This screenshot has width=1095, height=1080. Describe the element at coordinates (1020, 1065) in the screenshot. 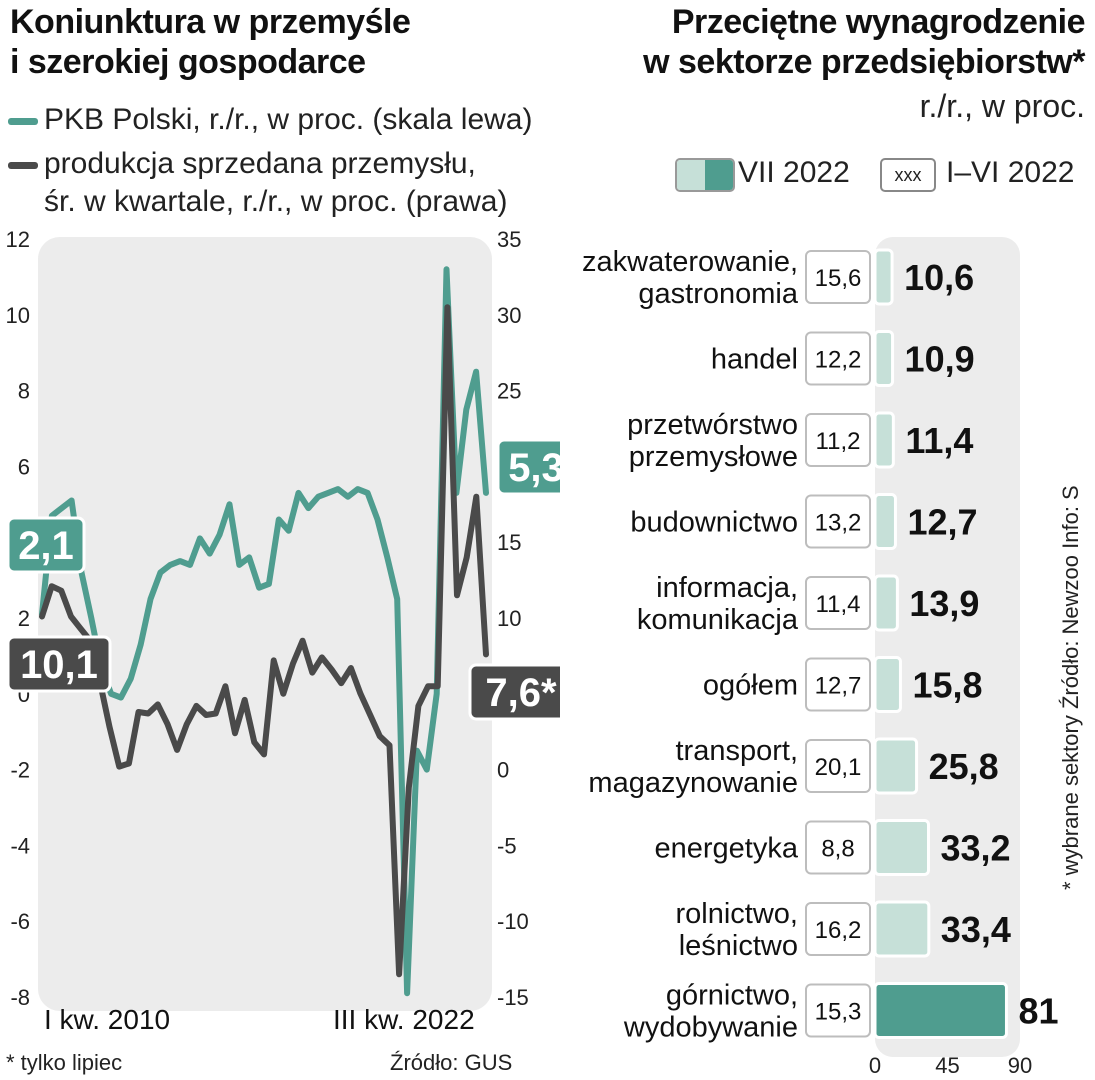

I see `x-axis-tick: 90` at that location.